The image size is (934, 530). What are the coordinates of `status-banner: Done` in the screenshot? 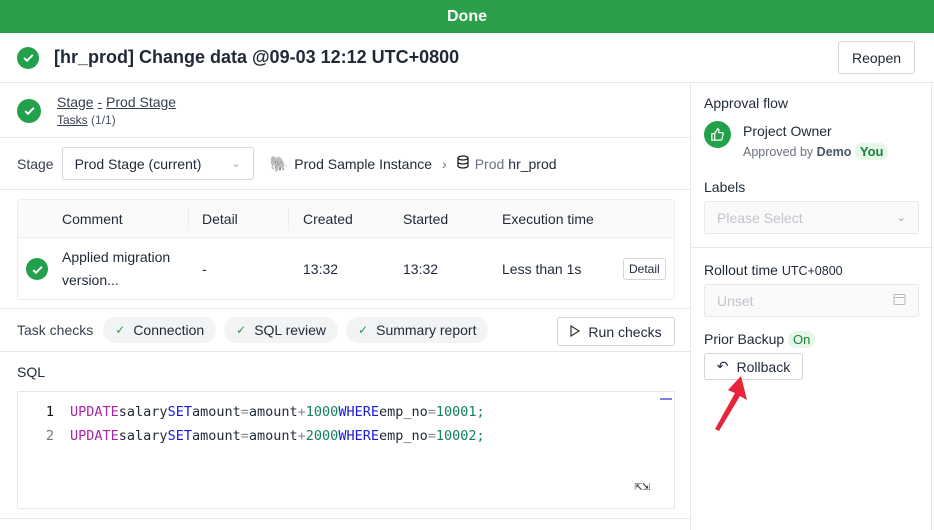 It's located at (467, 16).